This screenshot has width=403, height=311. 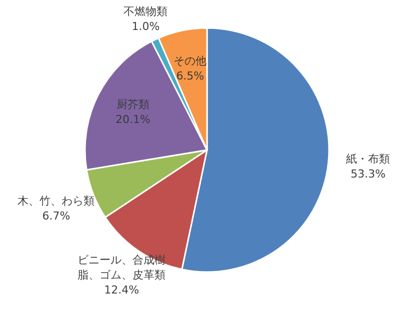 I want to click on slice-label: 厨芥類, so click(x=133, y=105).